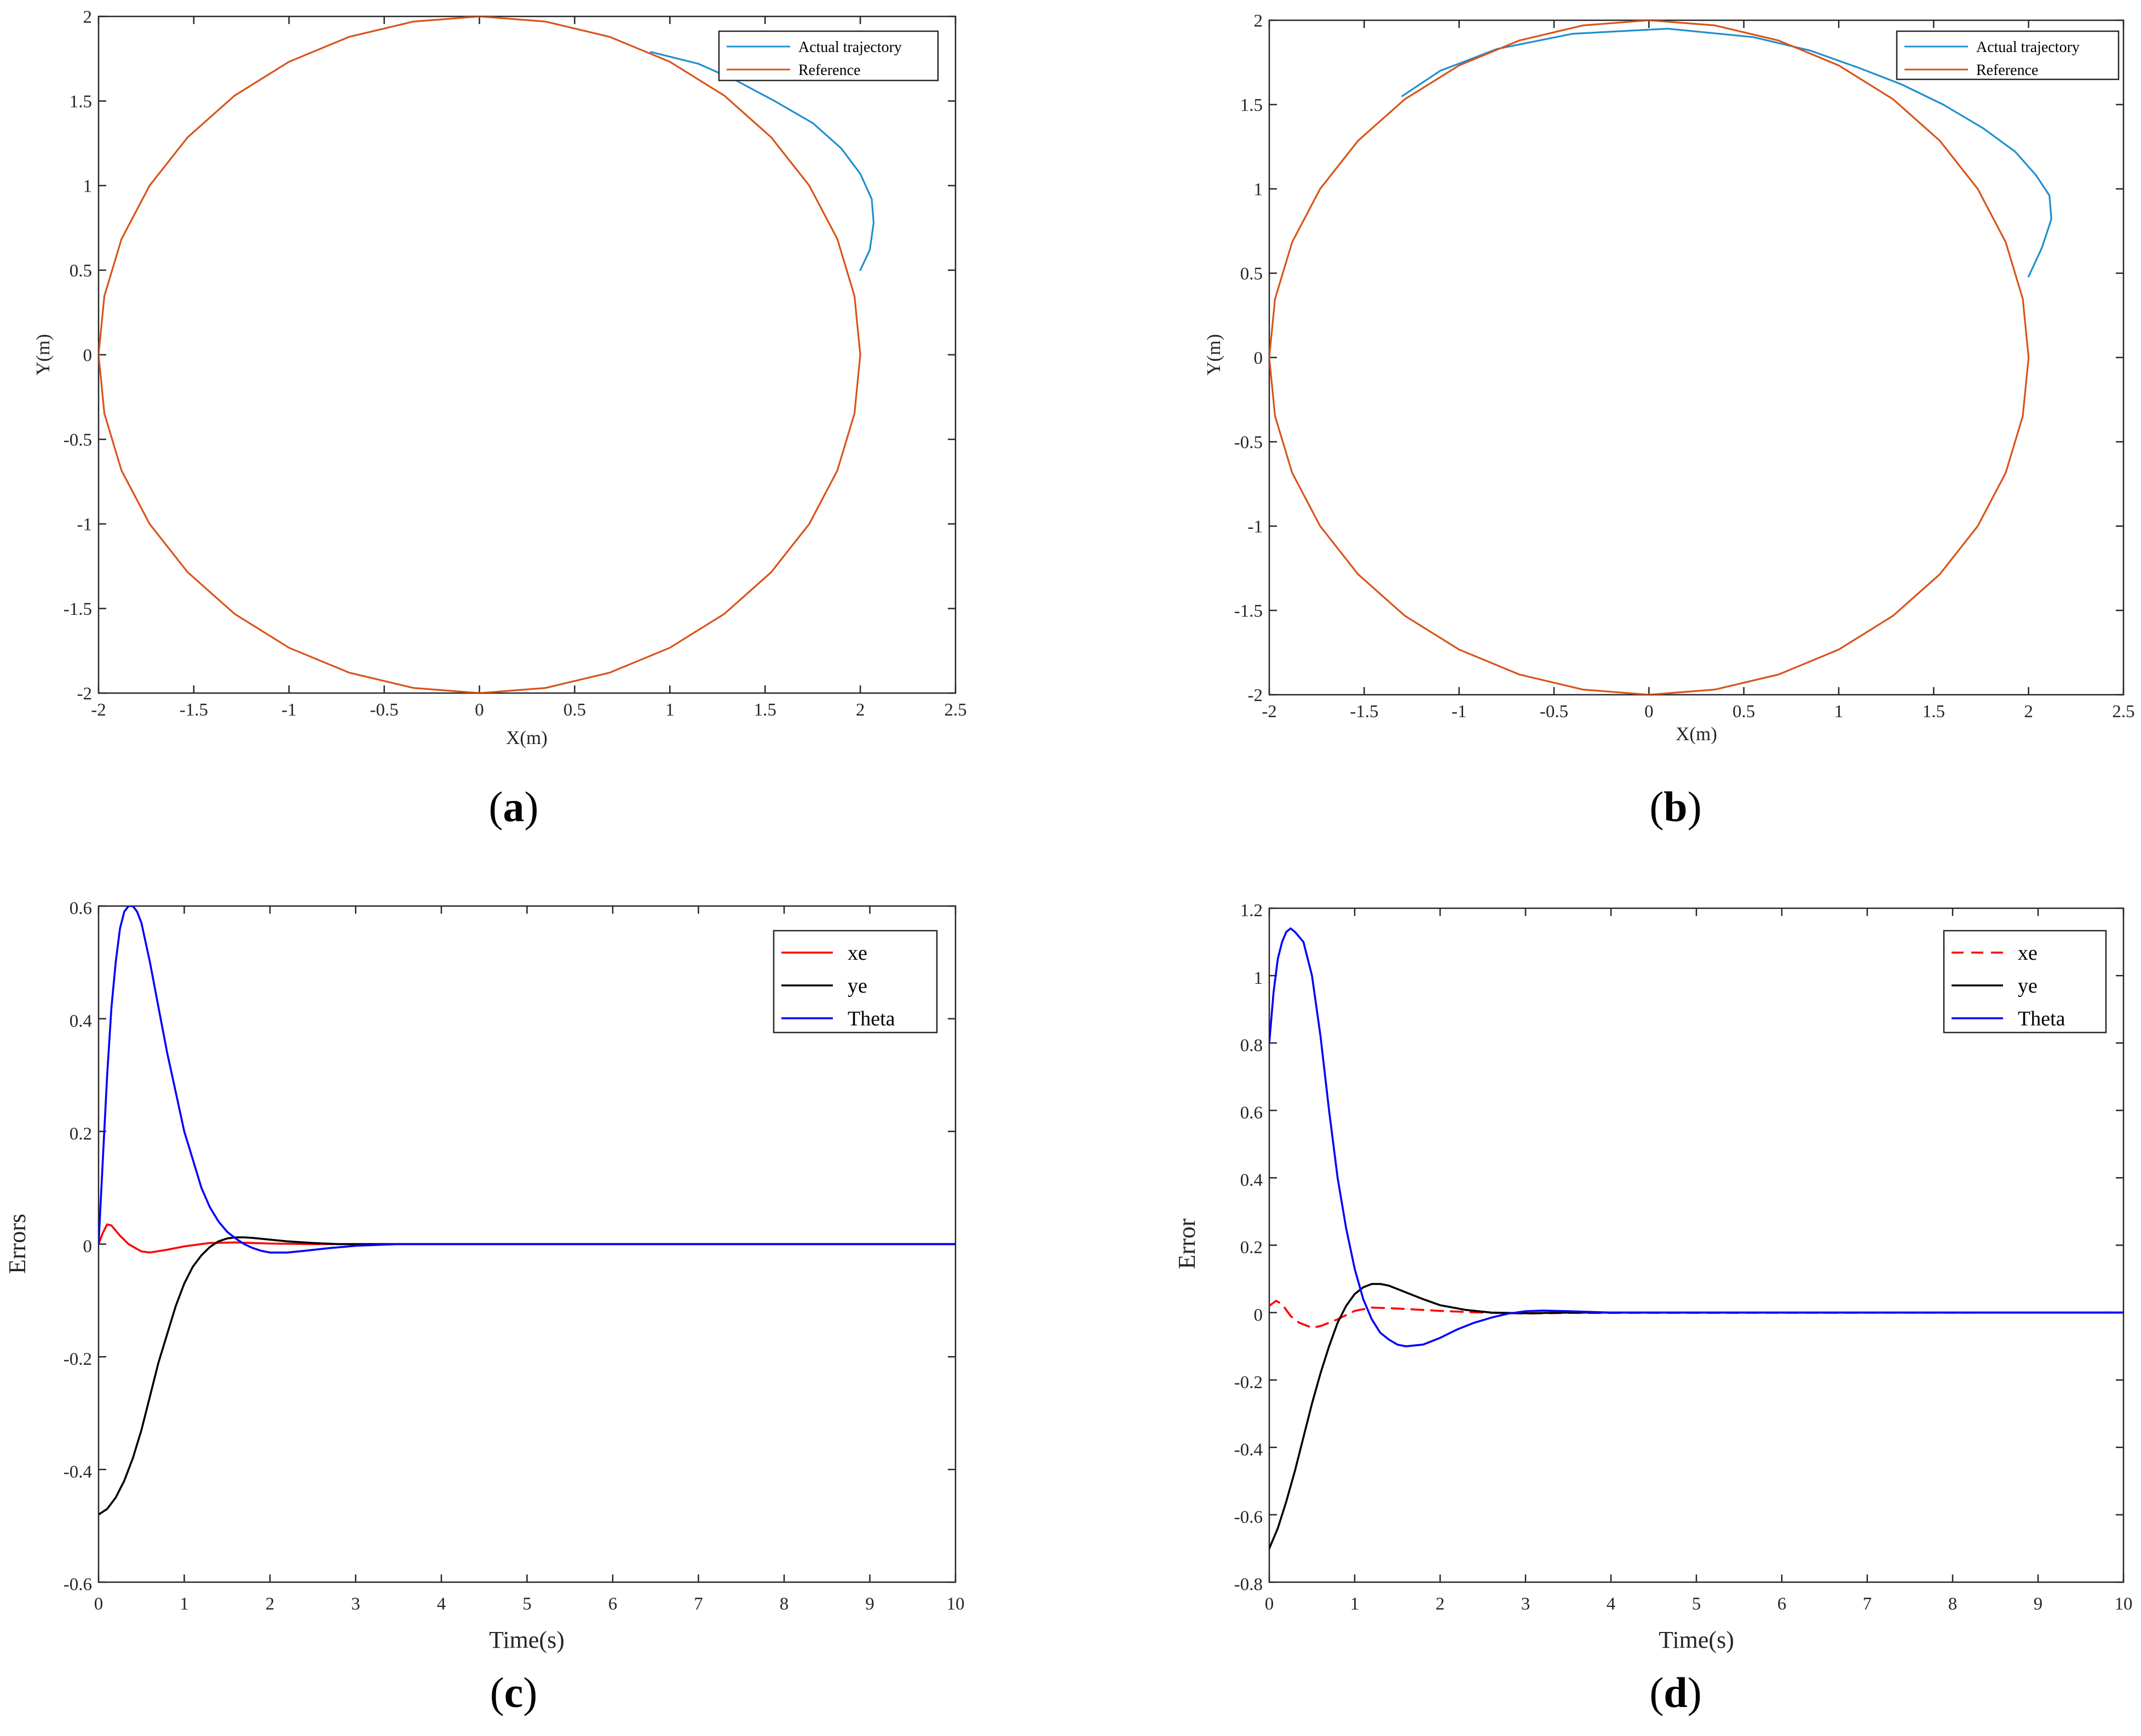  Describe the element at coordinates (2124, 1604) in the screenshot. I see `x-tick-label: 10` at that location.